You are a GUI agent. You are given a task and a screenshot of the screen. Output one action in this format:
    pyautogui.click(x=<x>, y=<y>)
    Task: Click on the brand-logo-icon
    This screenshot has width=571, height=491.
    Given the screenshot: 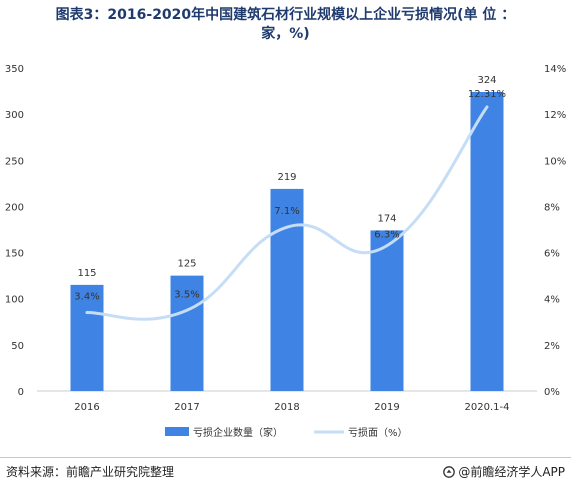 What is the action you would take?
    pyautogui.click(x=449, y=471)
    